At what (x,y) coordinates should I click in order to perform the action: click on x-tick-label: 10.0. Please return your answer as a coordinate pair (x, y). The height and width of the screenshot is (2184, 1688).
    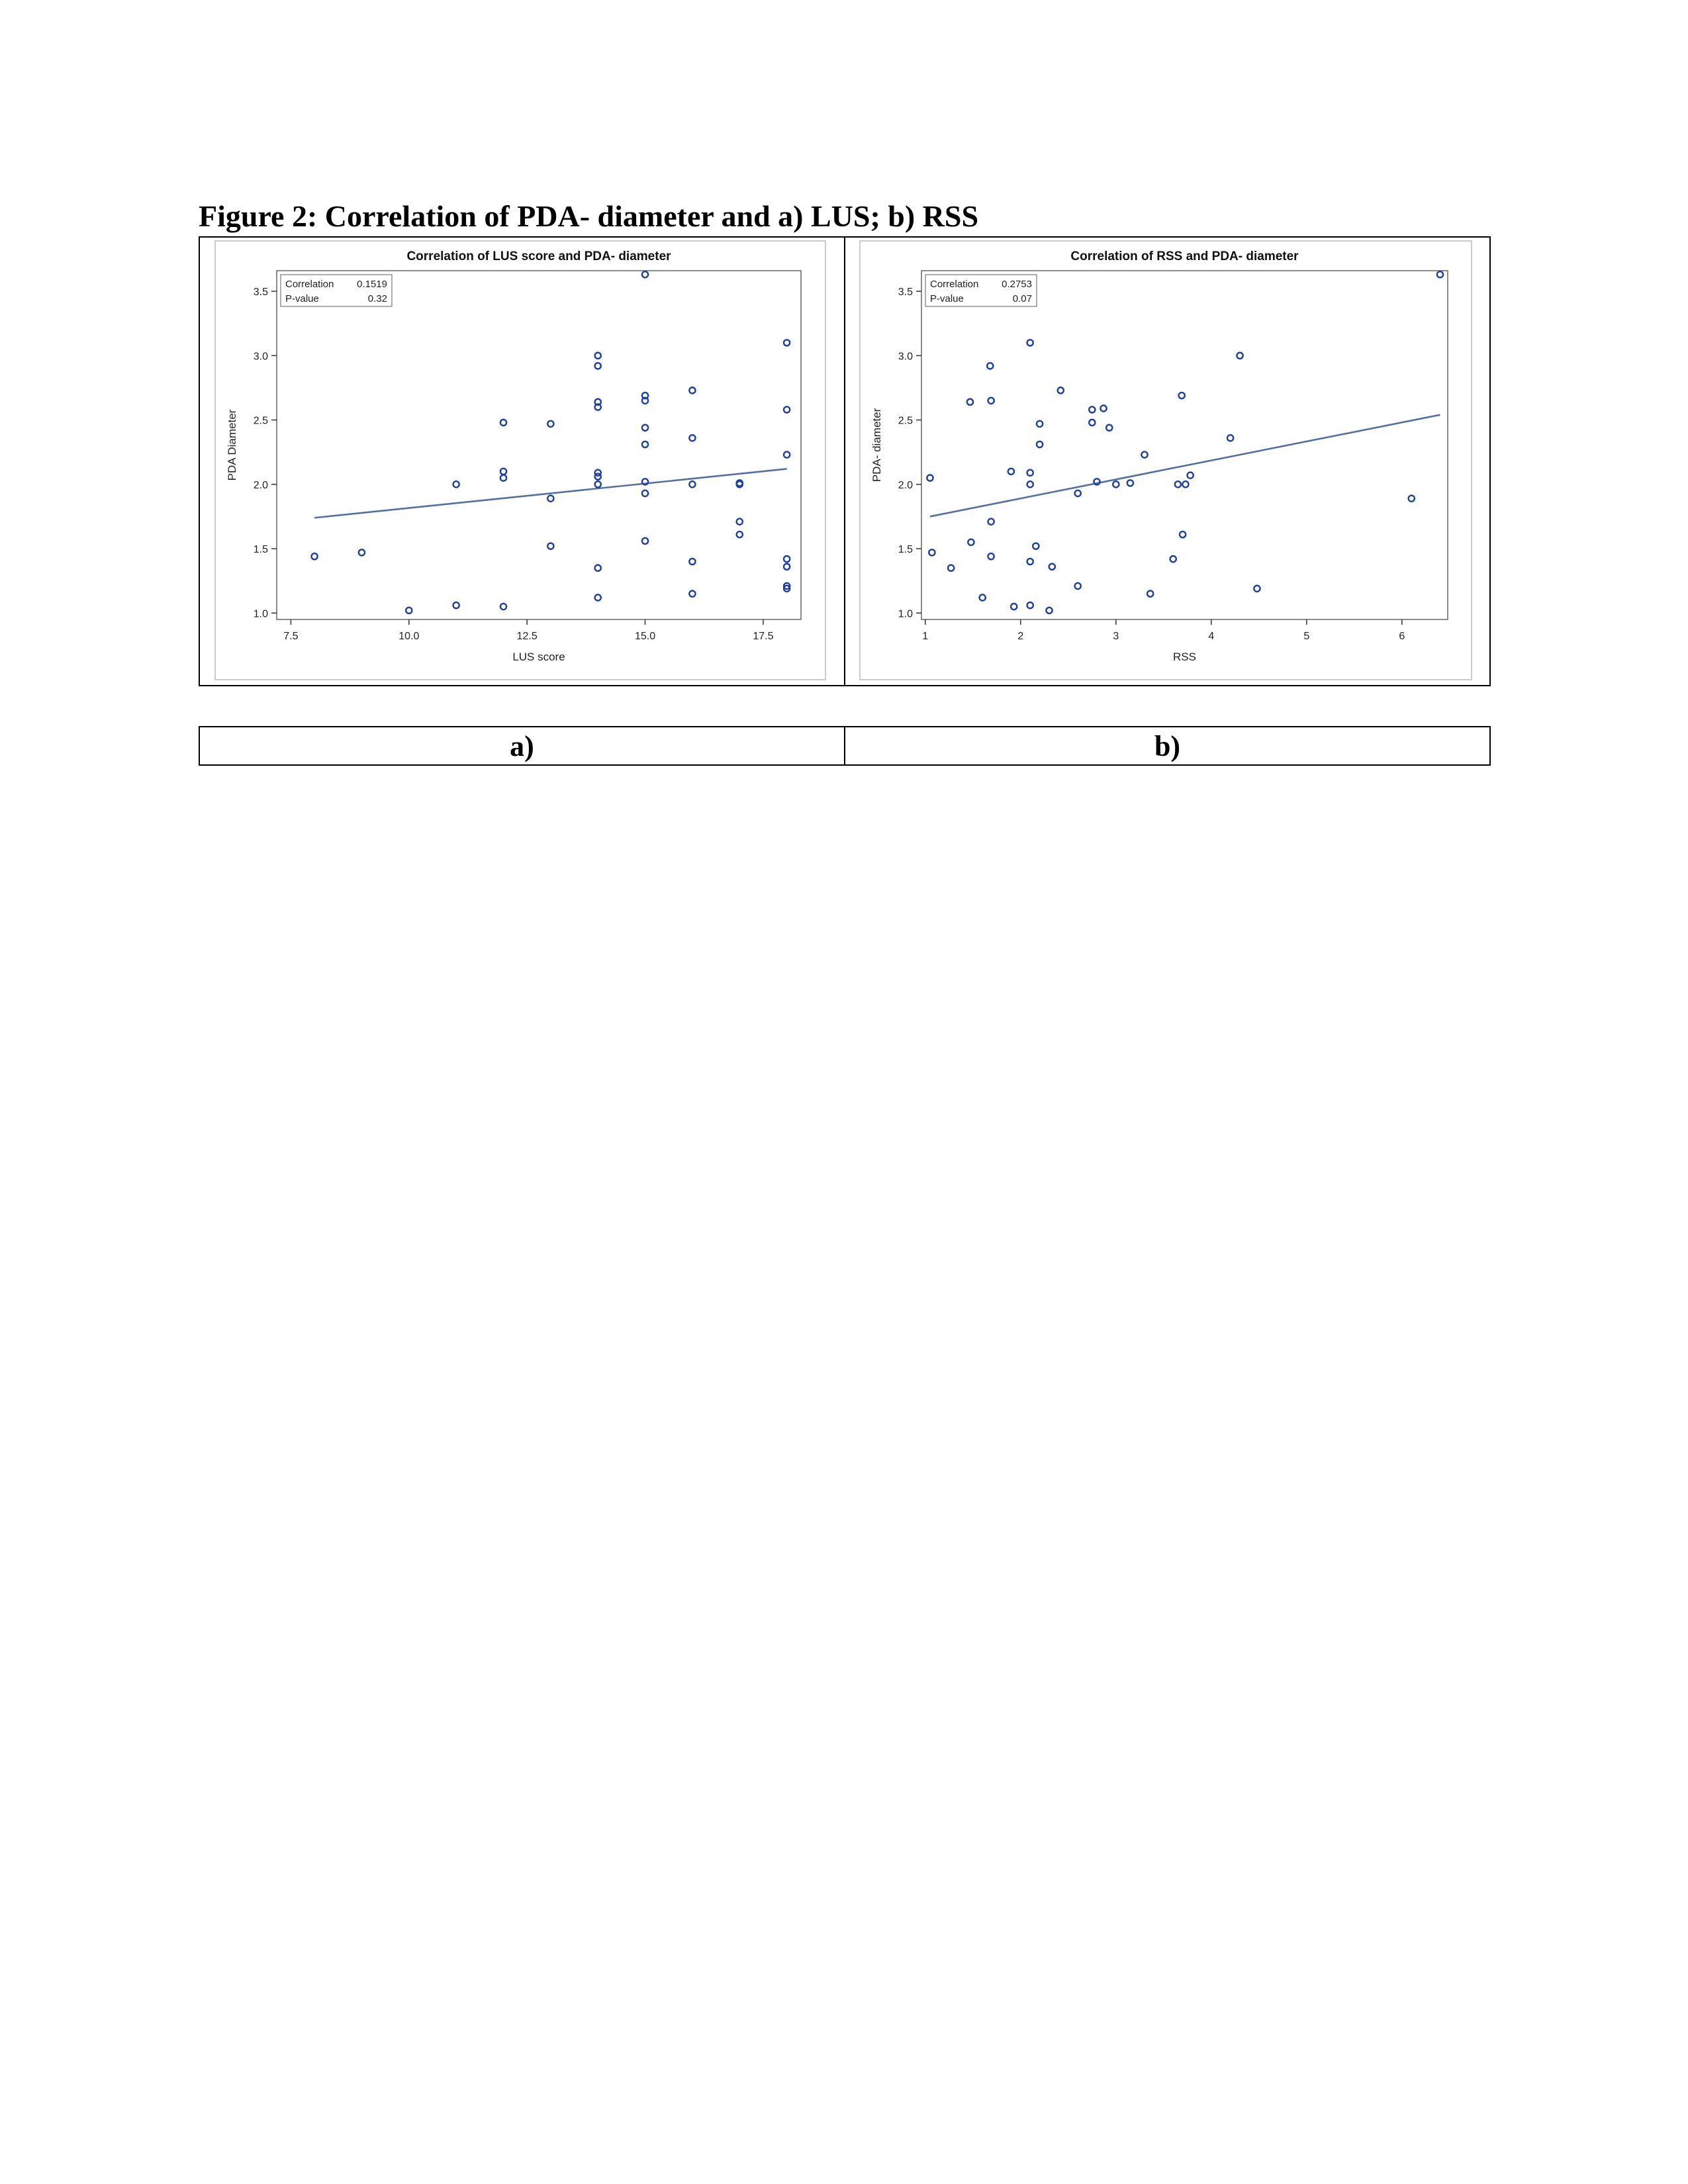
    Looking at the image, I should click on (409, 636).